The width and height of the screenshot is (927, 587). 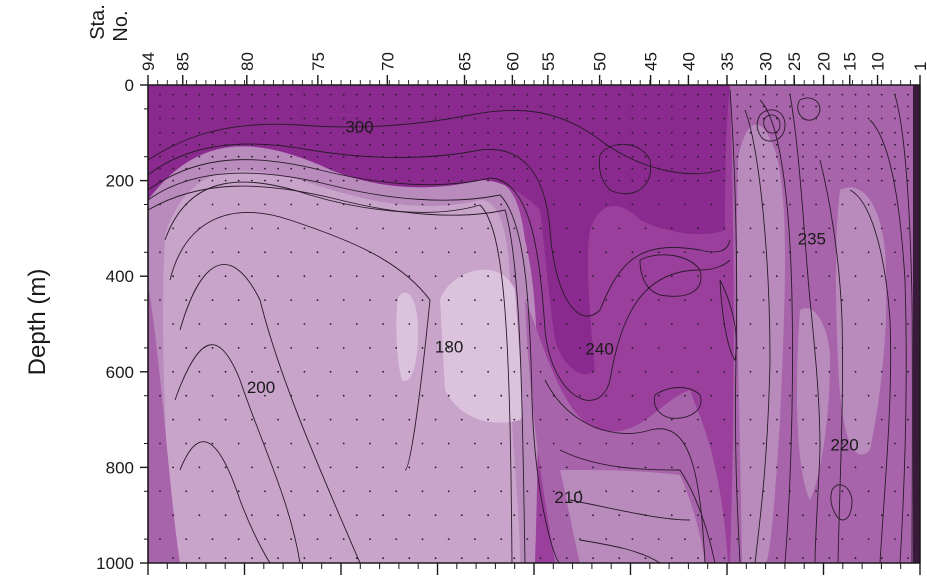 I want to click on band-200-220-east2, so click(x=861, y=321).